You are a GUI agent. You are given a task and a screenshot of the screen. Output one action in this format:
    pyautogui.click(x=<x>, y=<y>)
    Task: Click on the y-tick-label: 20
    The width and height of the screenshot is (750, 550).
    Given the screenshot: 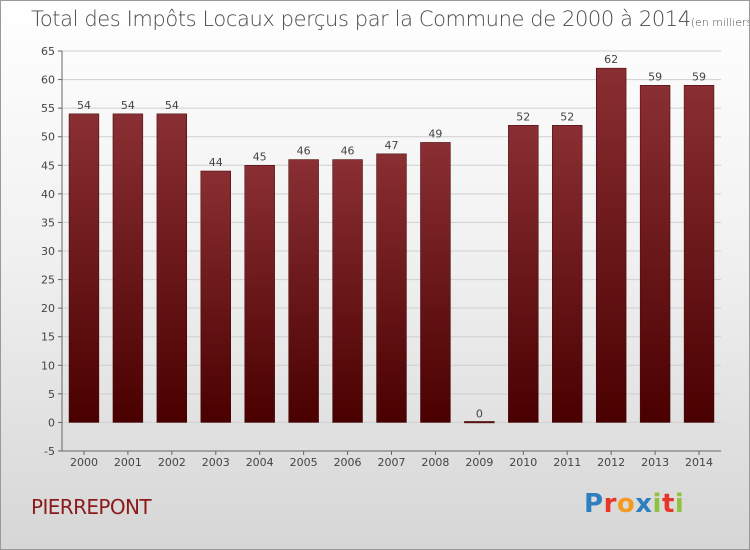 What is the action you would take?
    pyautogui.click(x=48, y=308)
    